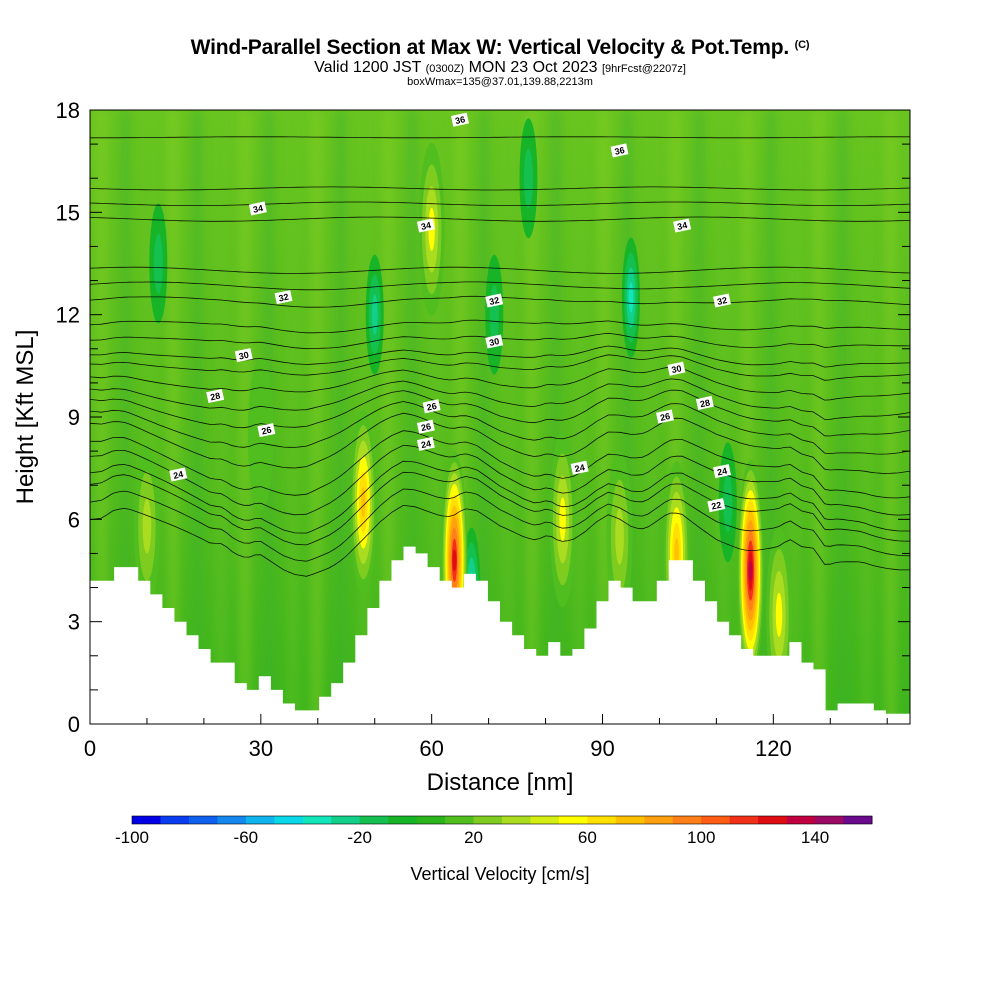  I want to click on forecast-info: [9hrFcst@2207z], so click(643, 69).